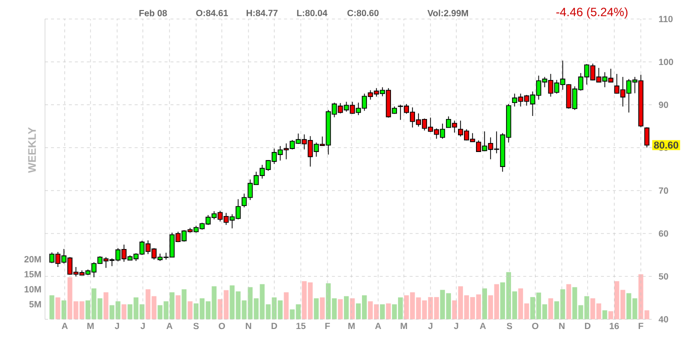 Image resolution: width=700 pixels, height=340 pixels. I want to click on text: H:84.77, so click(262, 13).